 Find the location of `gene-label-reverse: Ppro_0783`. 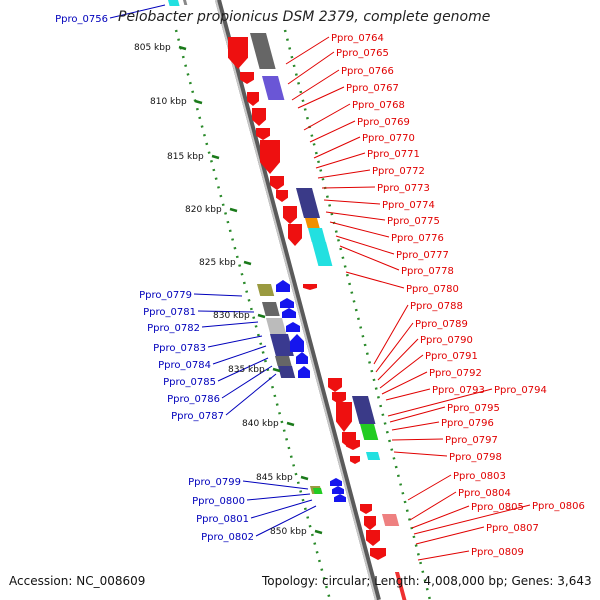

gene-label-reverse: Ppro_0783 is located at coordinates (179, 348).